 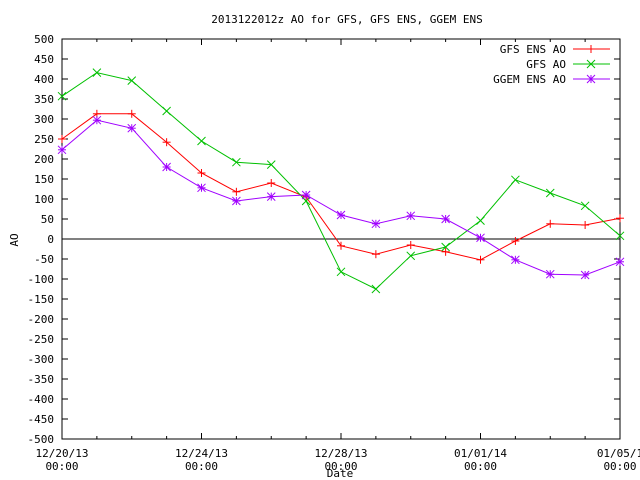 What do you see at coordinates (41, 399) in the screenshot?
I see `y-tick-label: -400` at bounding box center [41, 399].